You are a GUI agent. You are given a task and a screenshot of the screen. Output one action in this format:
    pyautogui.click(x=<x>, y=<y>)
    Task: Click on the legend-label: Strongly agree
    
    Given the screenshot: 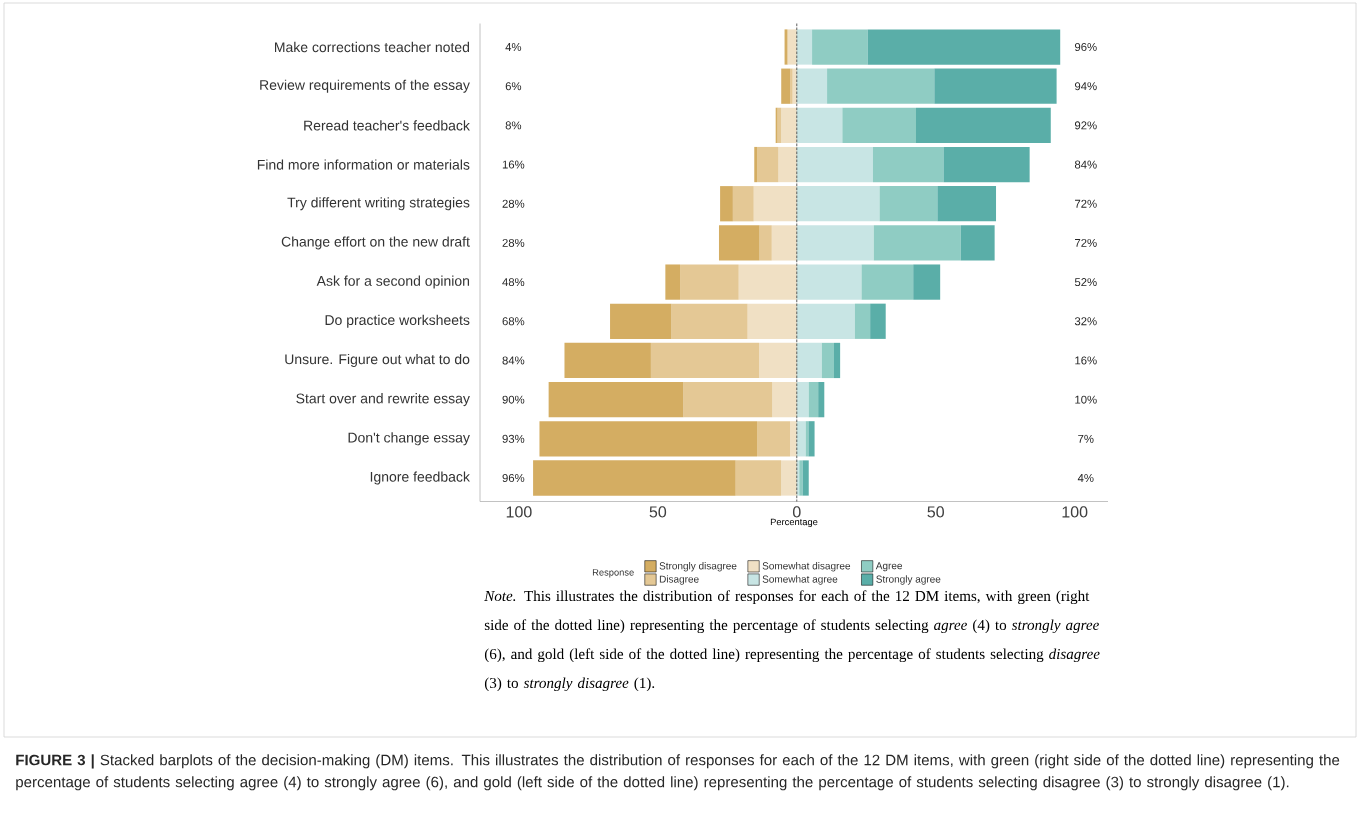 What is the action you would take?
    pyautogui.click(x=908, y=580)
    